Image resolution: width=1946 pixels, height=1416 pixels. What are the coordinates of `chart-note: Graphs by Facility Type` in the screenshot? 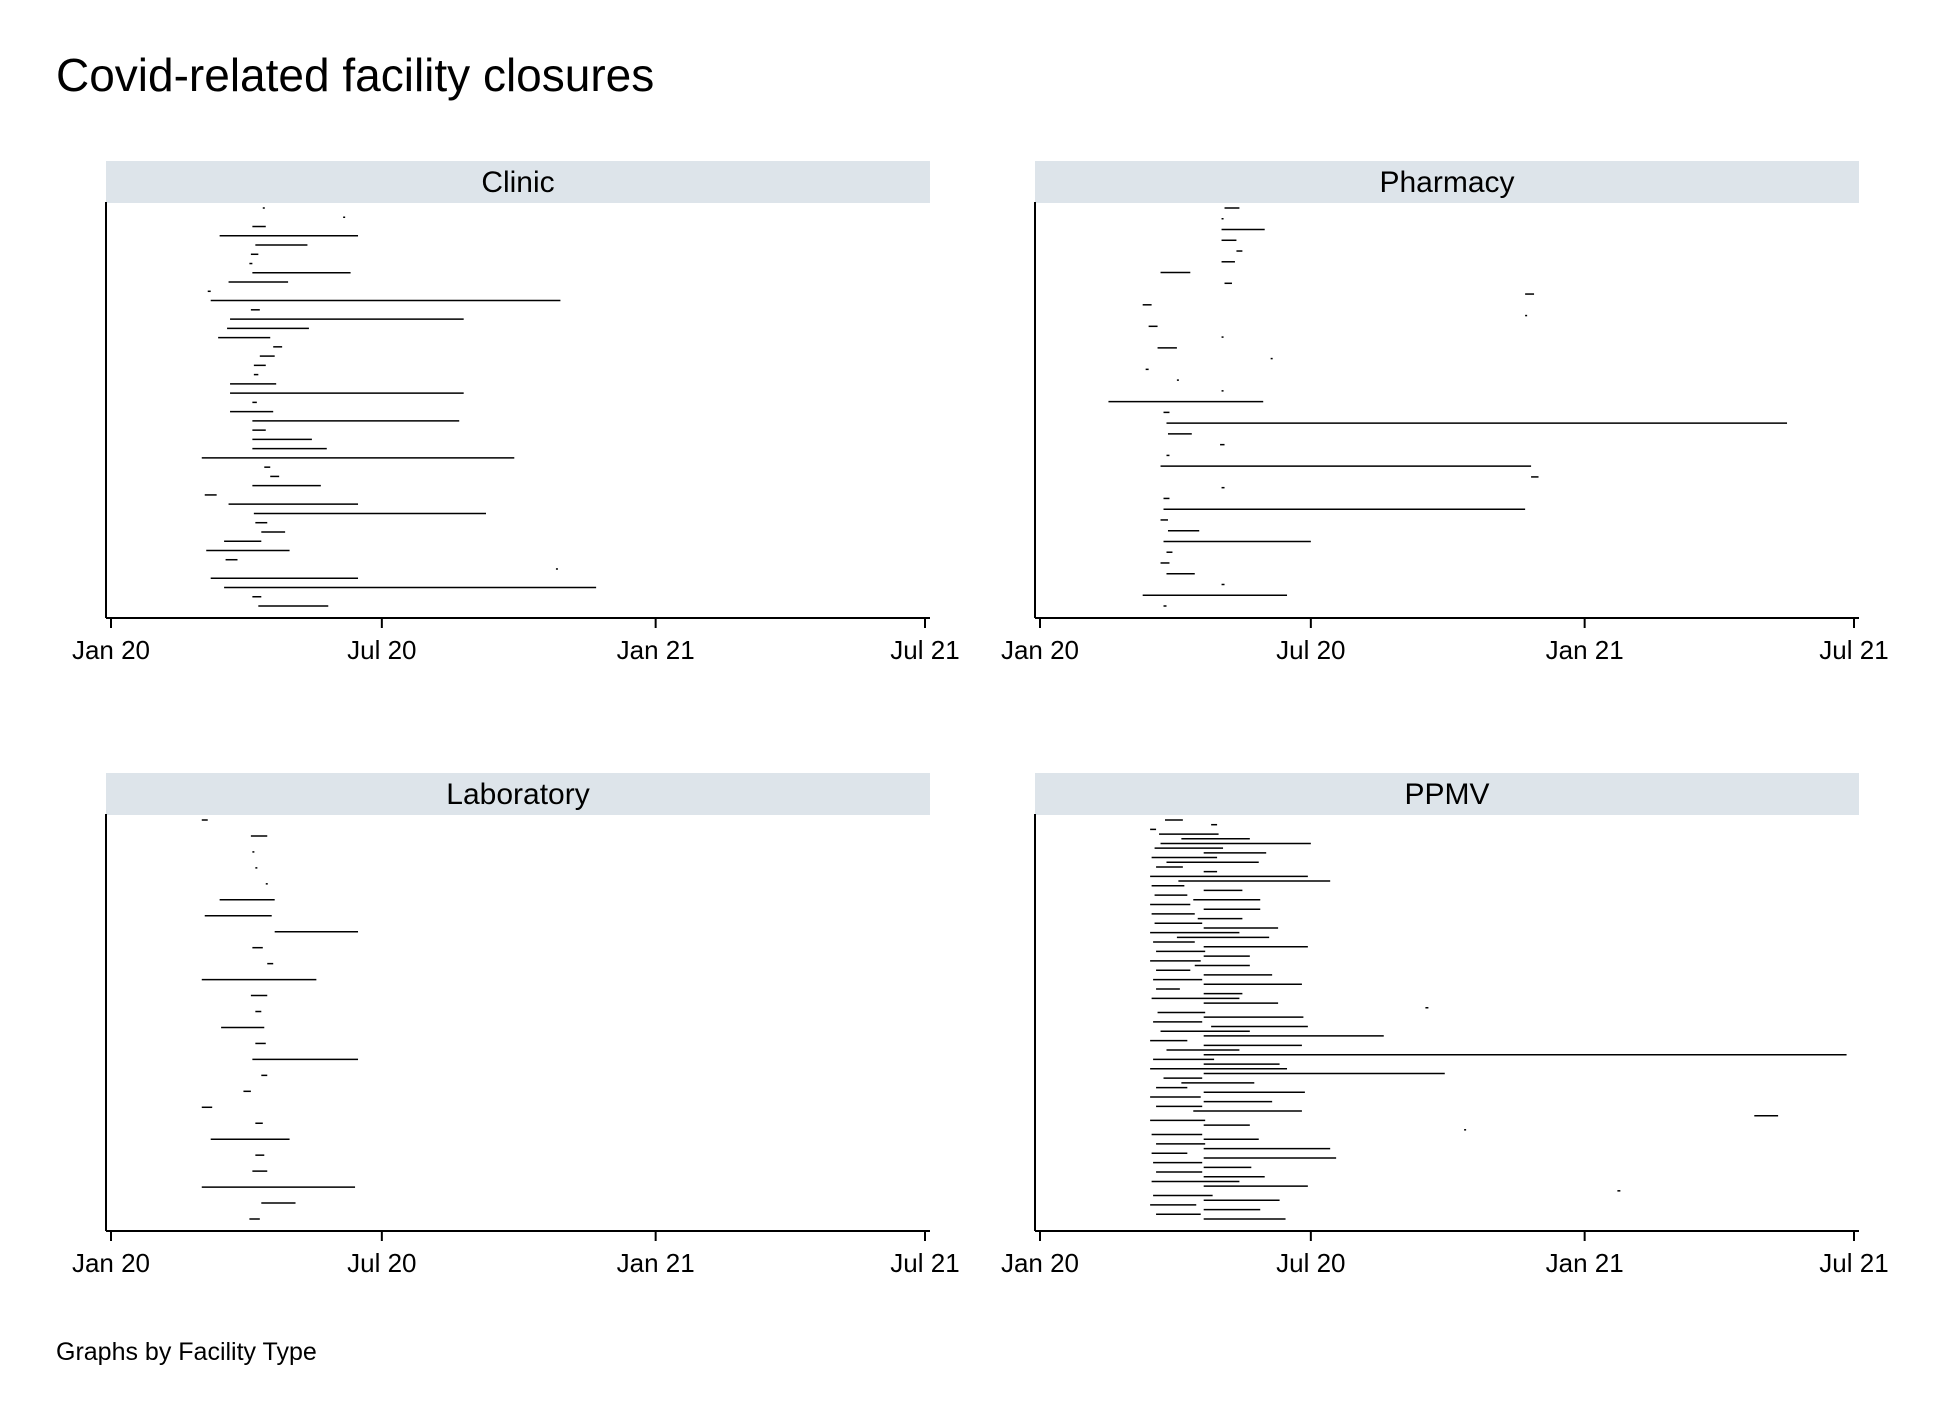 It's located at (186, 1352).